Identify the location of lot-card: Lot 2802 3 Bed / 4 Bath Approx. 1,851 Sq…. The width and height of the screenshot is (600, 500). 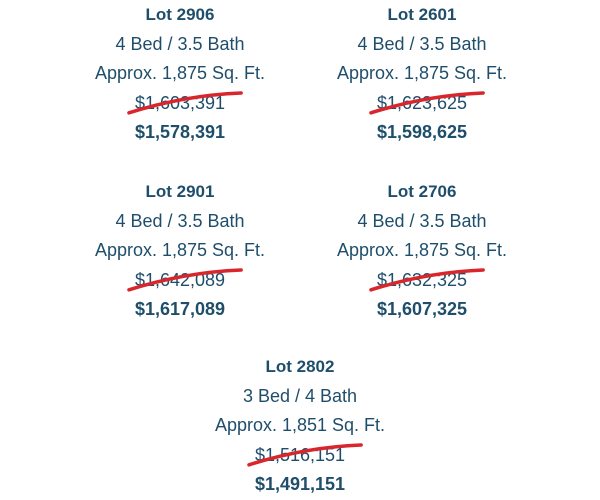
(300, 426).